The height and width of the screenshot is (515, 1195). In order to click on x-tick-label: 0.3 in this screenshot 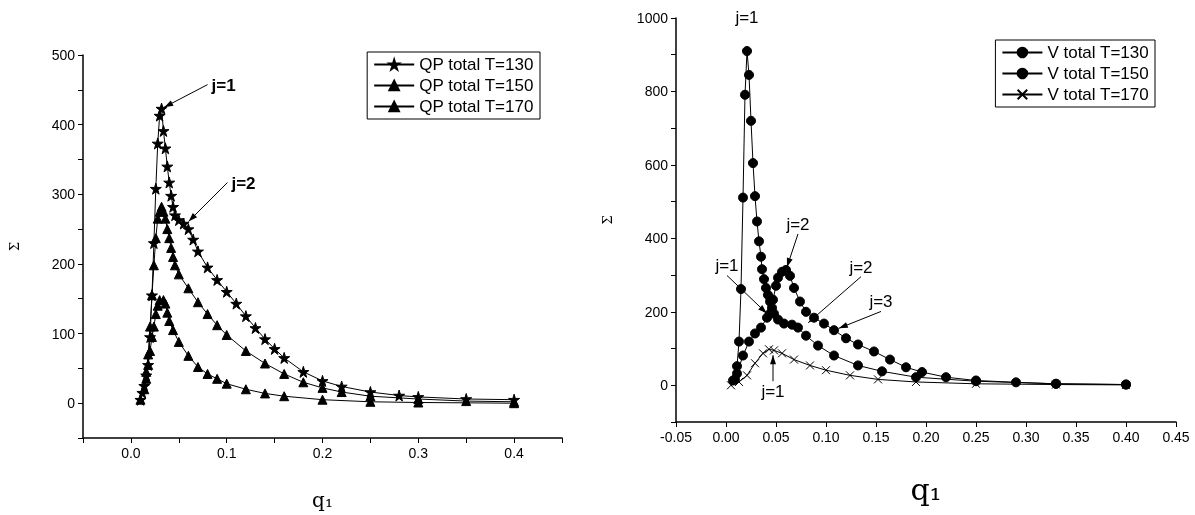, I will do `click(418, 453)`.